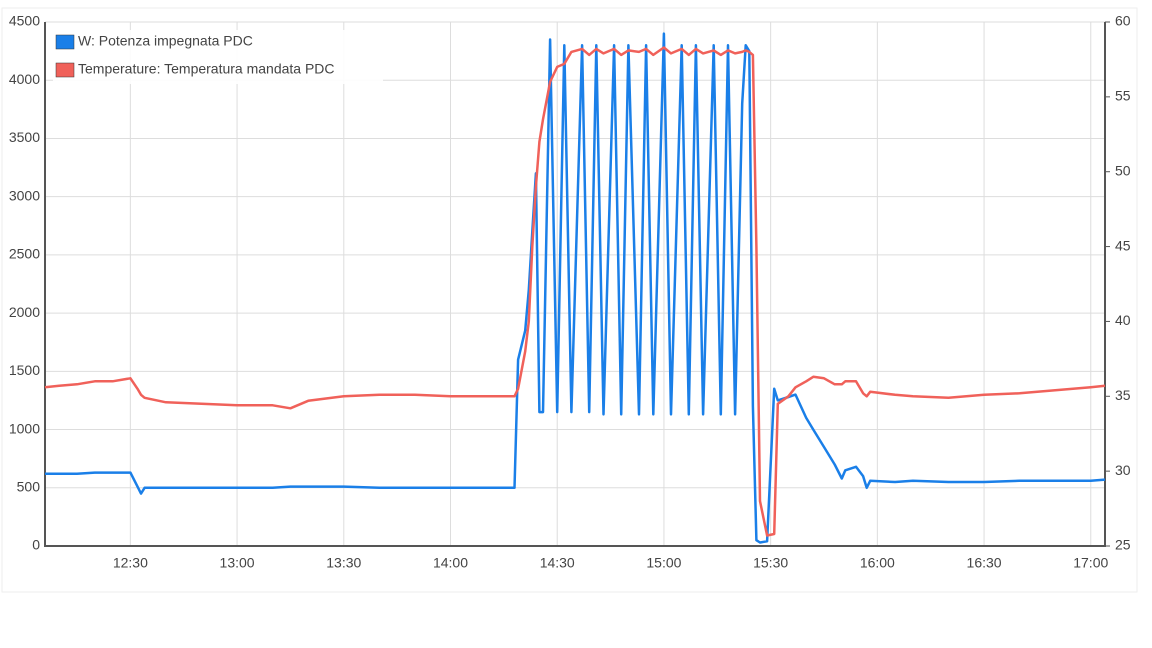 The width and height of the screenshot is (1152, 648). Describe the element at coordinates (24, 79) in the screenshot. I see `y-tick-label: 4000` at that location.